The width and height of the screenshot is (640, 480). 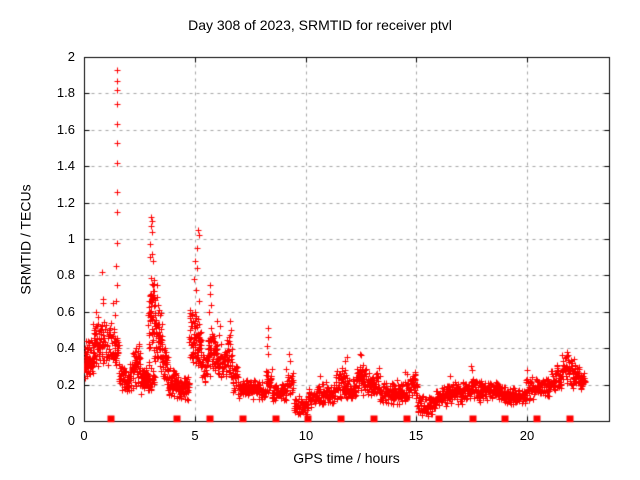 What do you see at coordinates (306, 435) in the screenshot?
I see `x-tick-label: 10` at bounding box center [306, 435].